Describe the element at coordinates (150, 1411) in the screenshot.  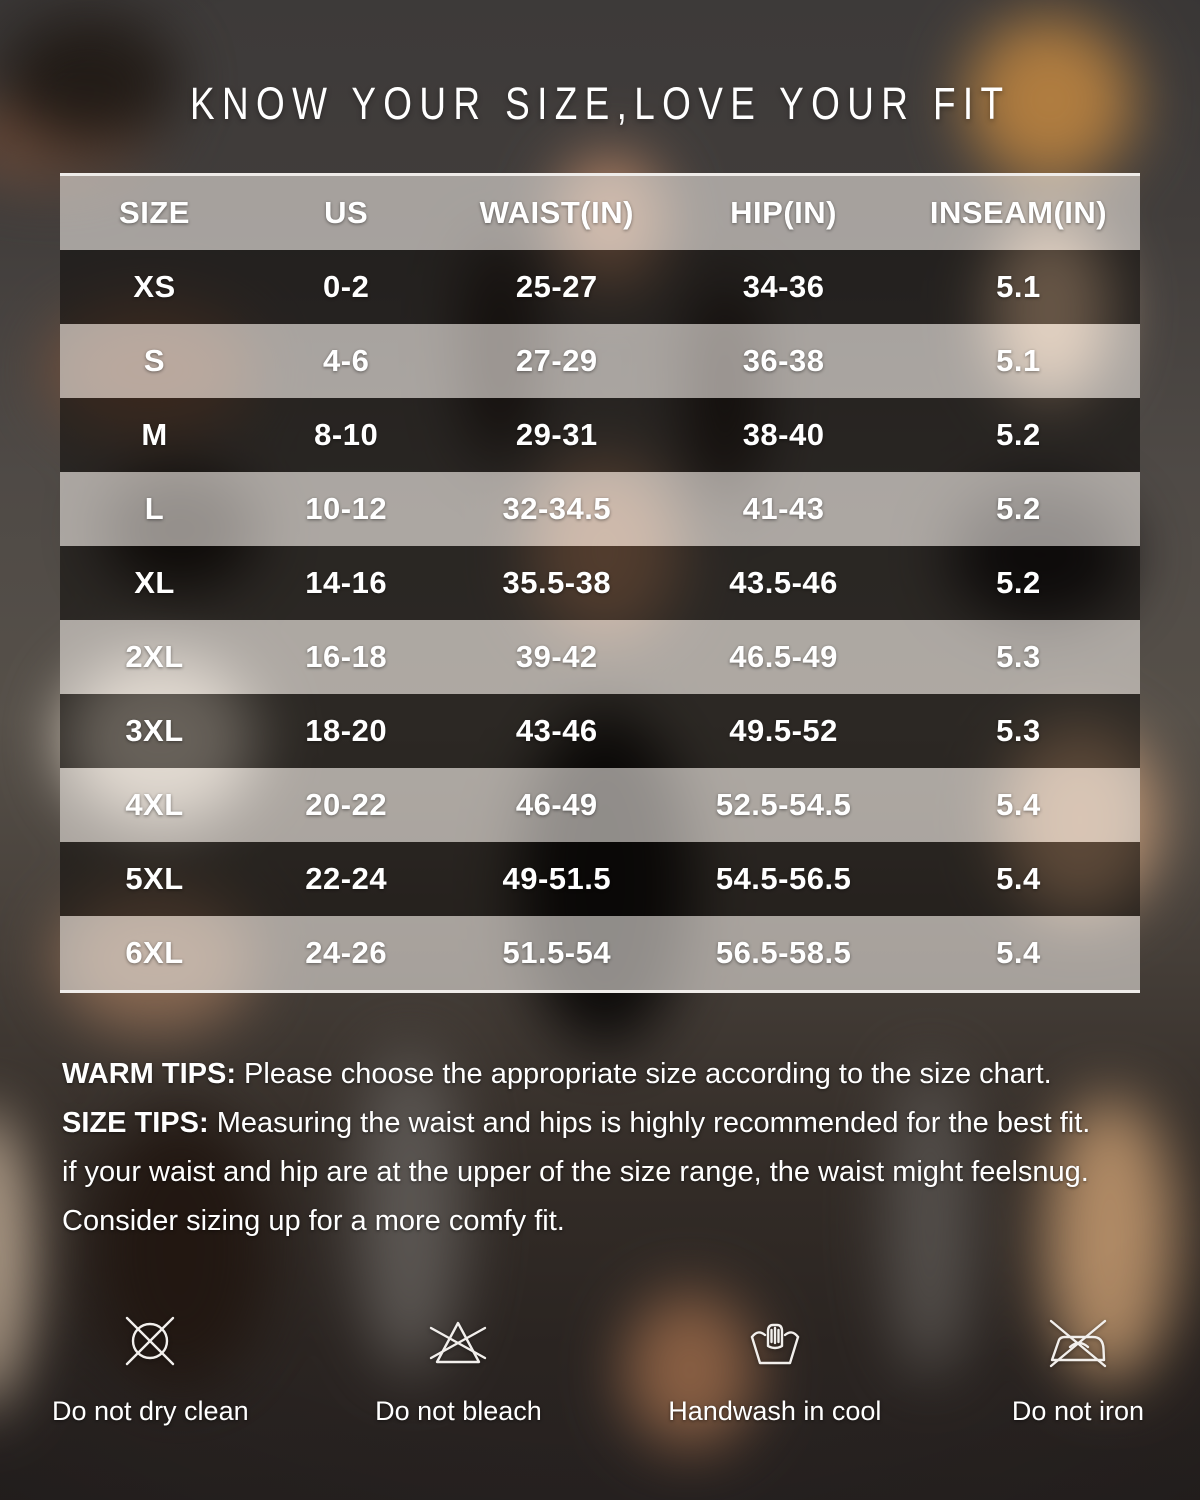
I see `care-label: Do not dry clean` at that location.